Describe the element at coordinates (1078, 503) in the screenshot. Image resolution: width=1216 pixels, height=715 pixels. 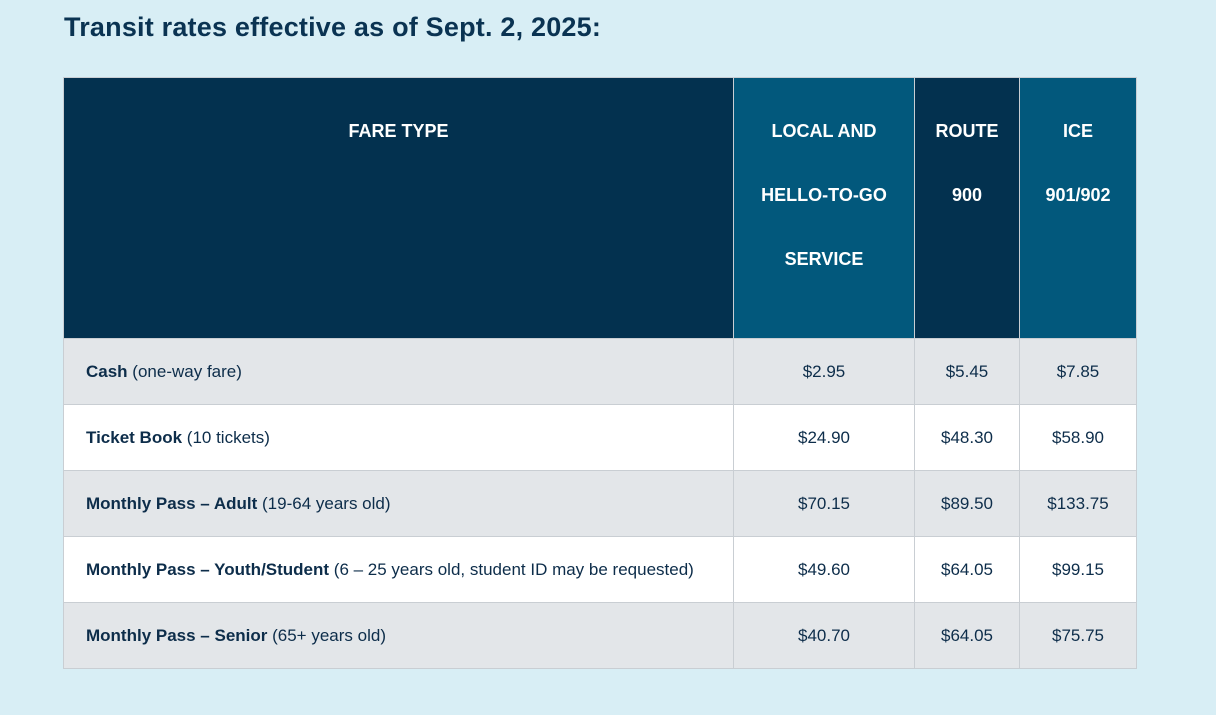
I see `price-ice: $133.75` at that location.